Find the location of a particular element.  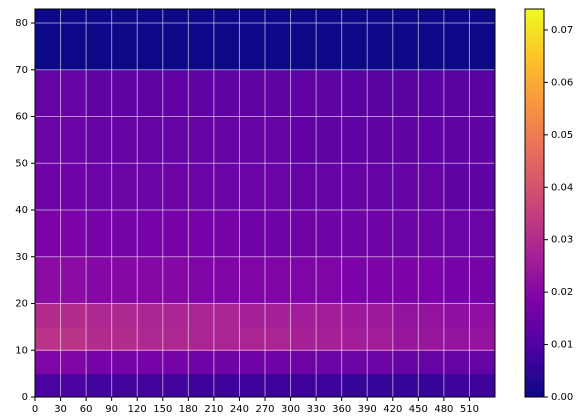

x-tick-label: 150 is located at coordinates (162, 409).